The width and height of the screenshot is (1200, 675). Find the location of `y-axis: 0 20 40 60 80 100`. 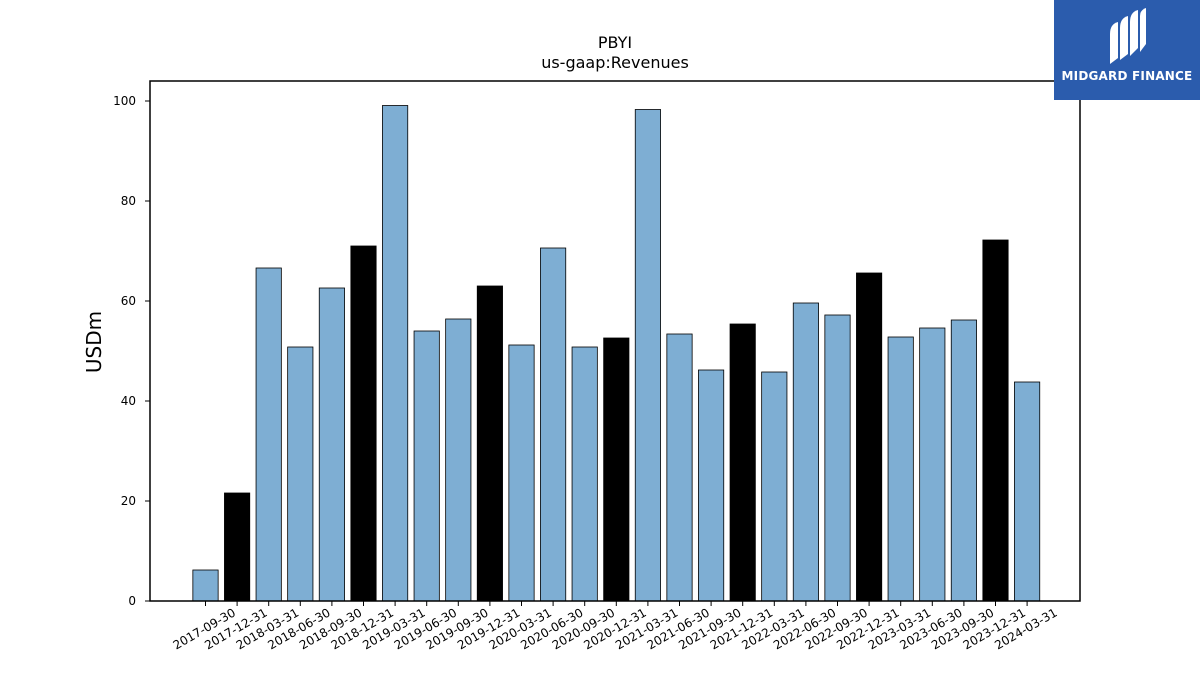

y-axis: 0 20 40 60 80 100 is located at coordinates (131, 351).